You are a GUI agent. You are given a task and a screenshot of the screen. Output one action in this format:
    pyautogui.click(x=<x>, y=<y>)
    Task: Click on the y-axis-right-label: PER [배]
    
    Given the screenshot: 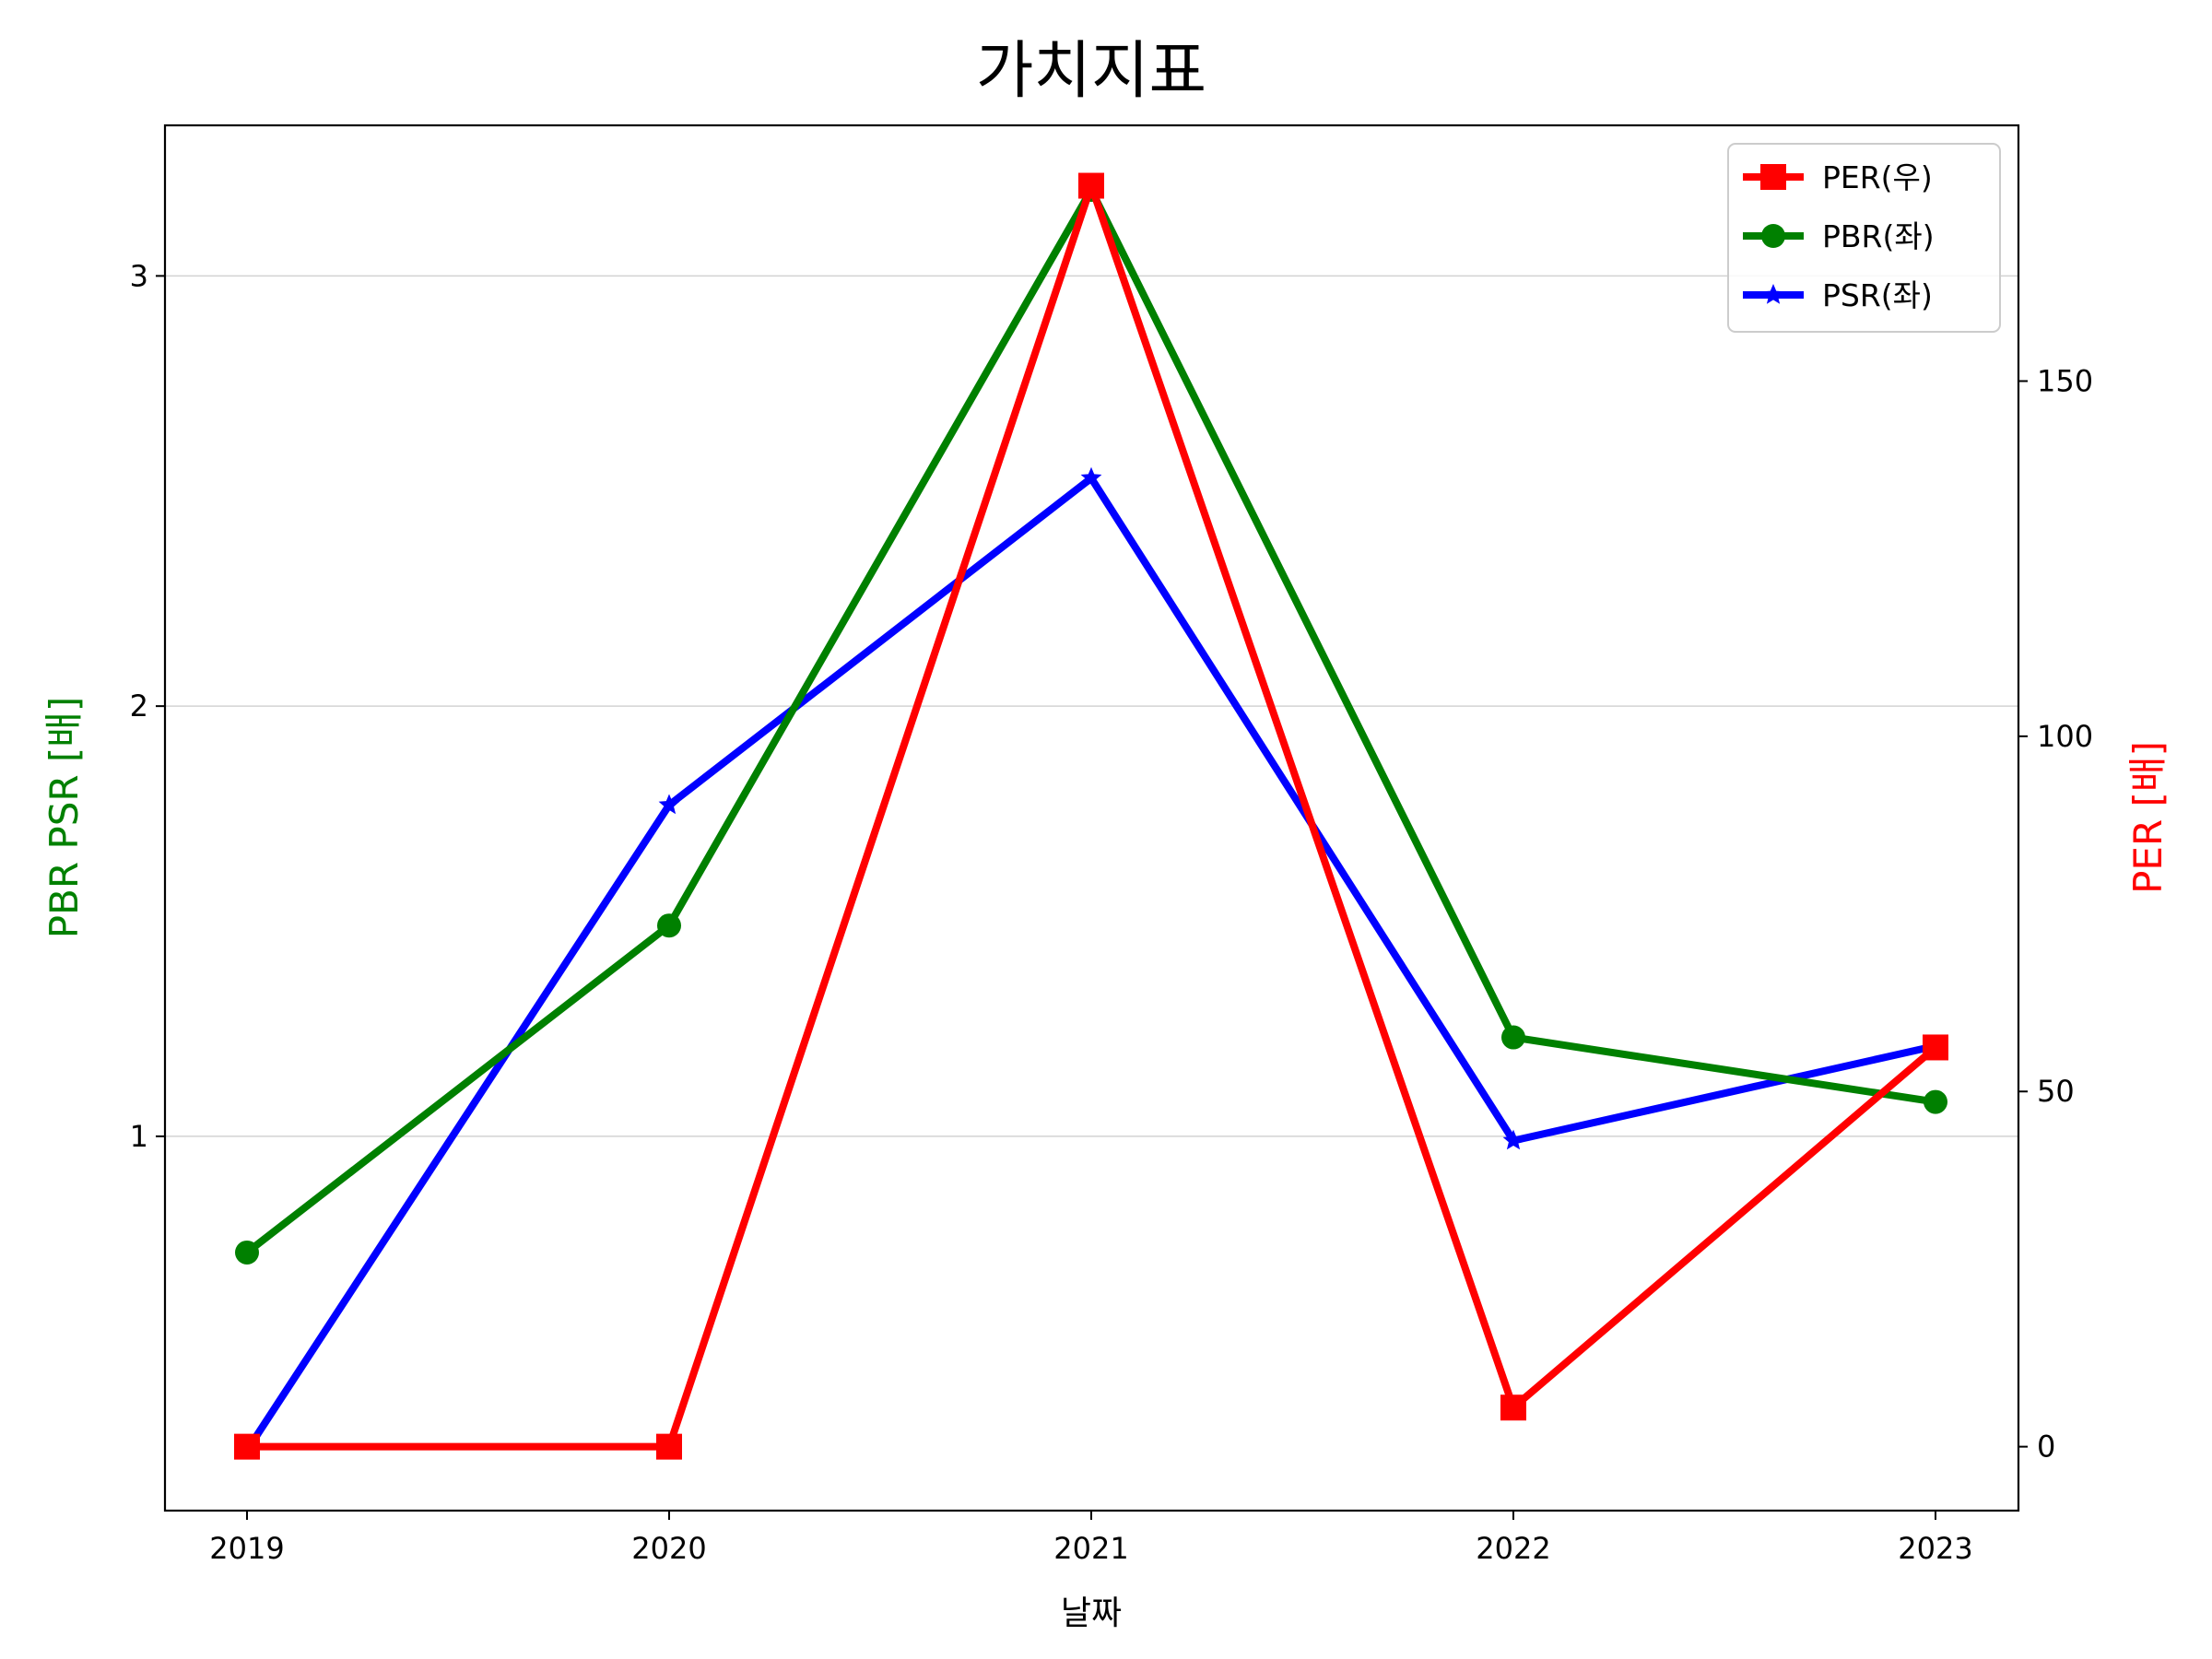 What is the action you would take?
    pyautogui.click(x=2148, y=817)
    